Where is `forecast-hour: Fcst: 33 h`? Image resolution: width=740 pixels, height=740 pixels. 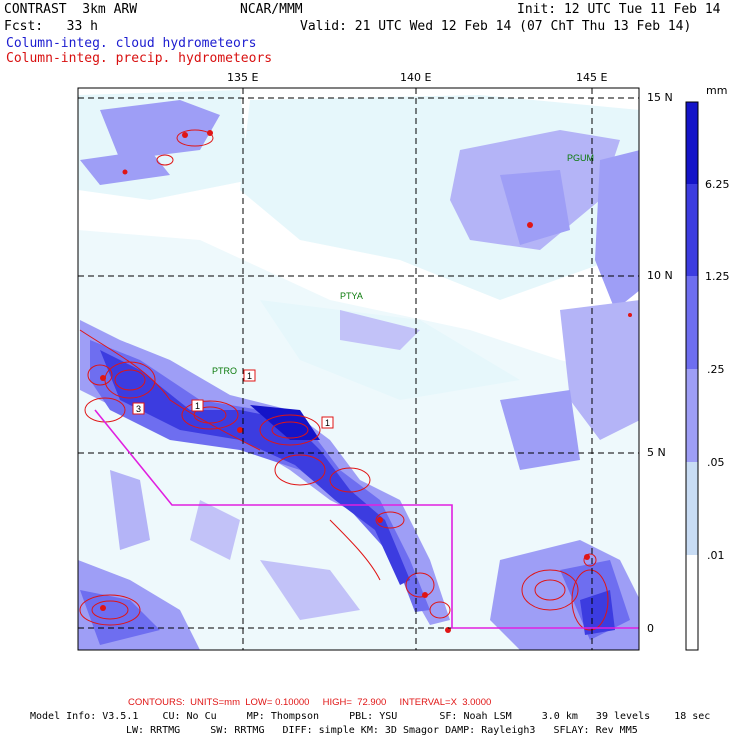
forecast-hour: Fcst: 33 h is located at coordinates (51, 26).